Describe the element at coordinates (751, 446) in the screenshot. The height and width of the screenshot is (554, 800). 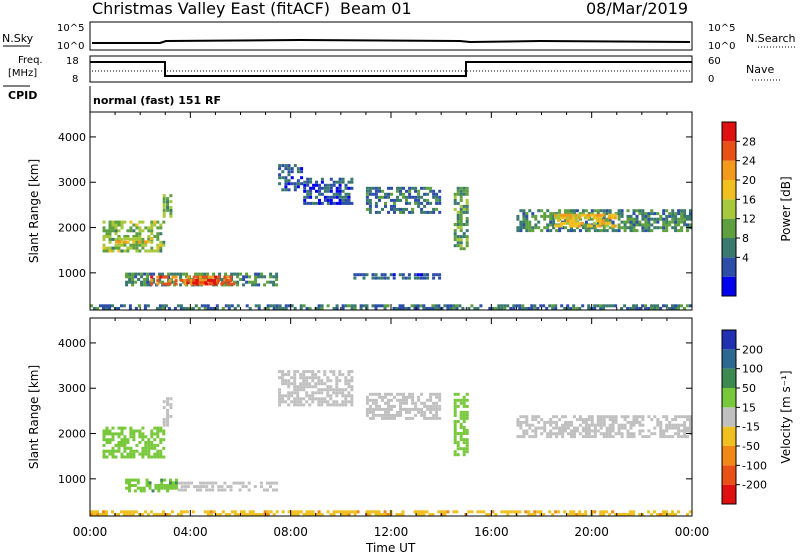
I see `colorbar-tick-label: -50` at that location.